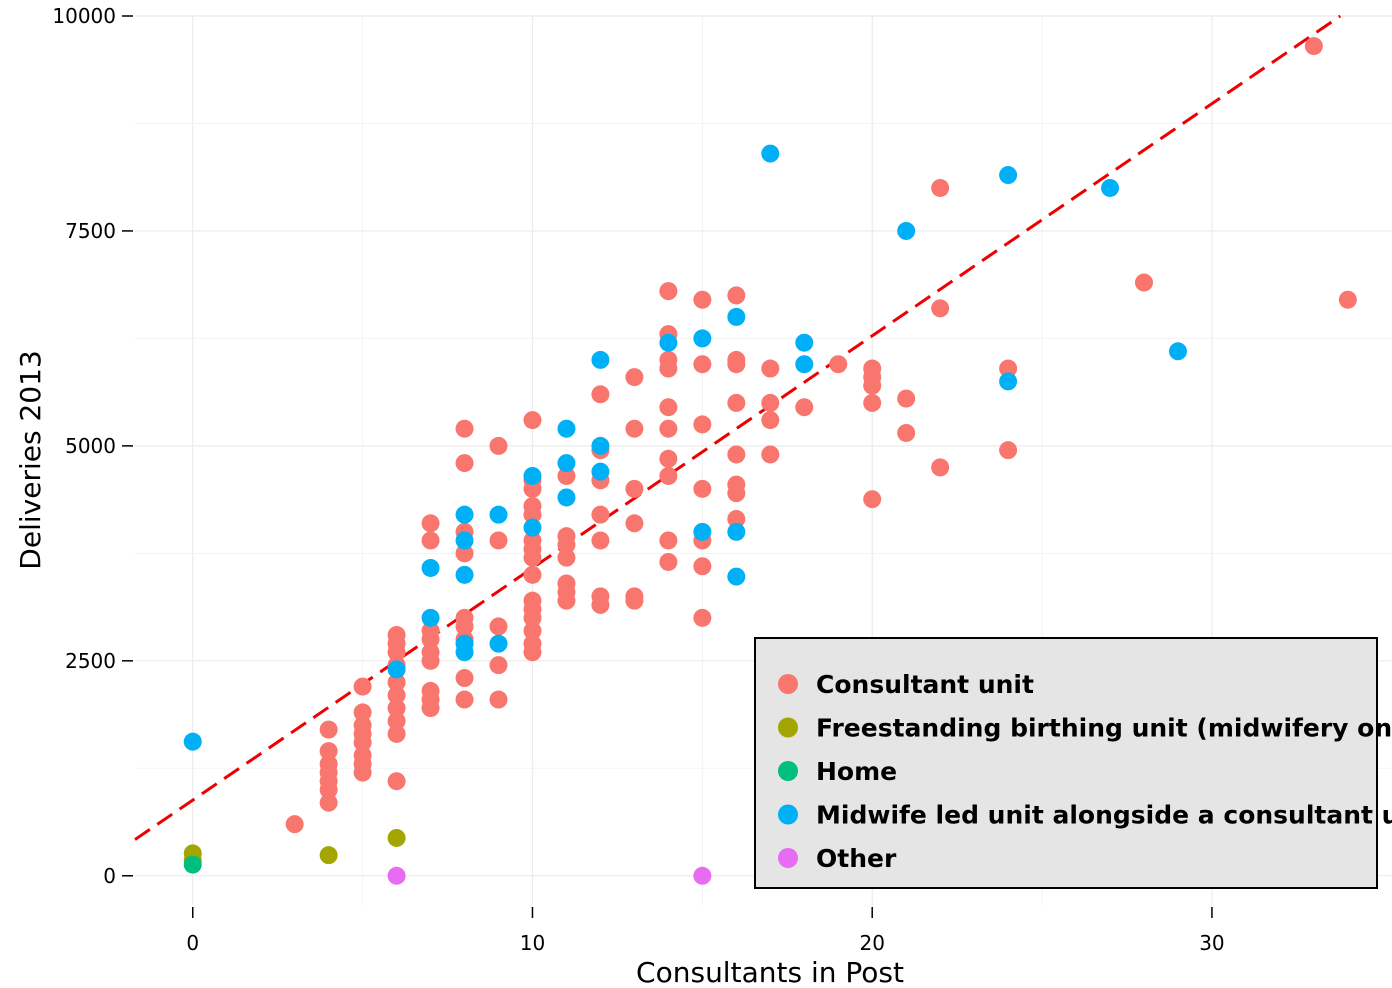 This screenshot has width=1392, height=988. Describe the element at coordinates (1066, 763) in the screenshot. I see `legend-box` at that location.